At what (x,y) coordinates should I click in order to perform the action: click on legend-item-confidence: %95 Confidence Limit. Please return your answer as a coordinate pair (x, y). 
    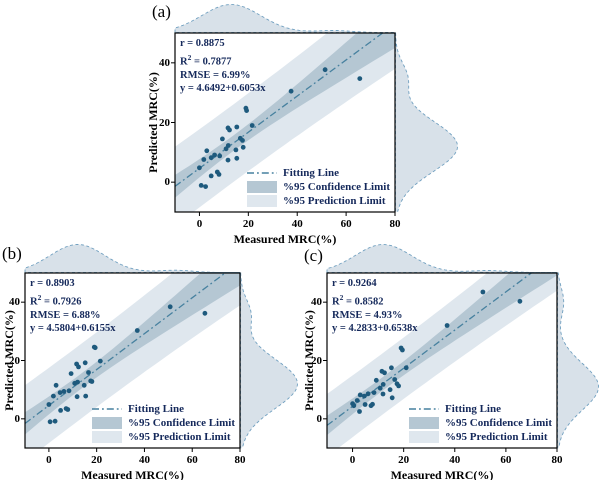
    Looking at the image, I should click on (318, 187).